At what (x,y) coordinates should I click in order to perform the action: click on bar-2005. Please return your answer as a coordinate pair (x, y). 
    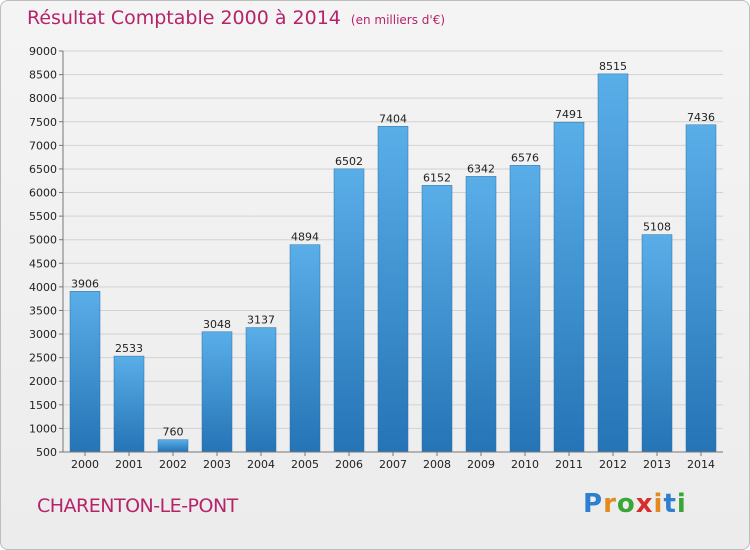
    Looking at the image, I should click on (305, 348).